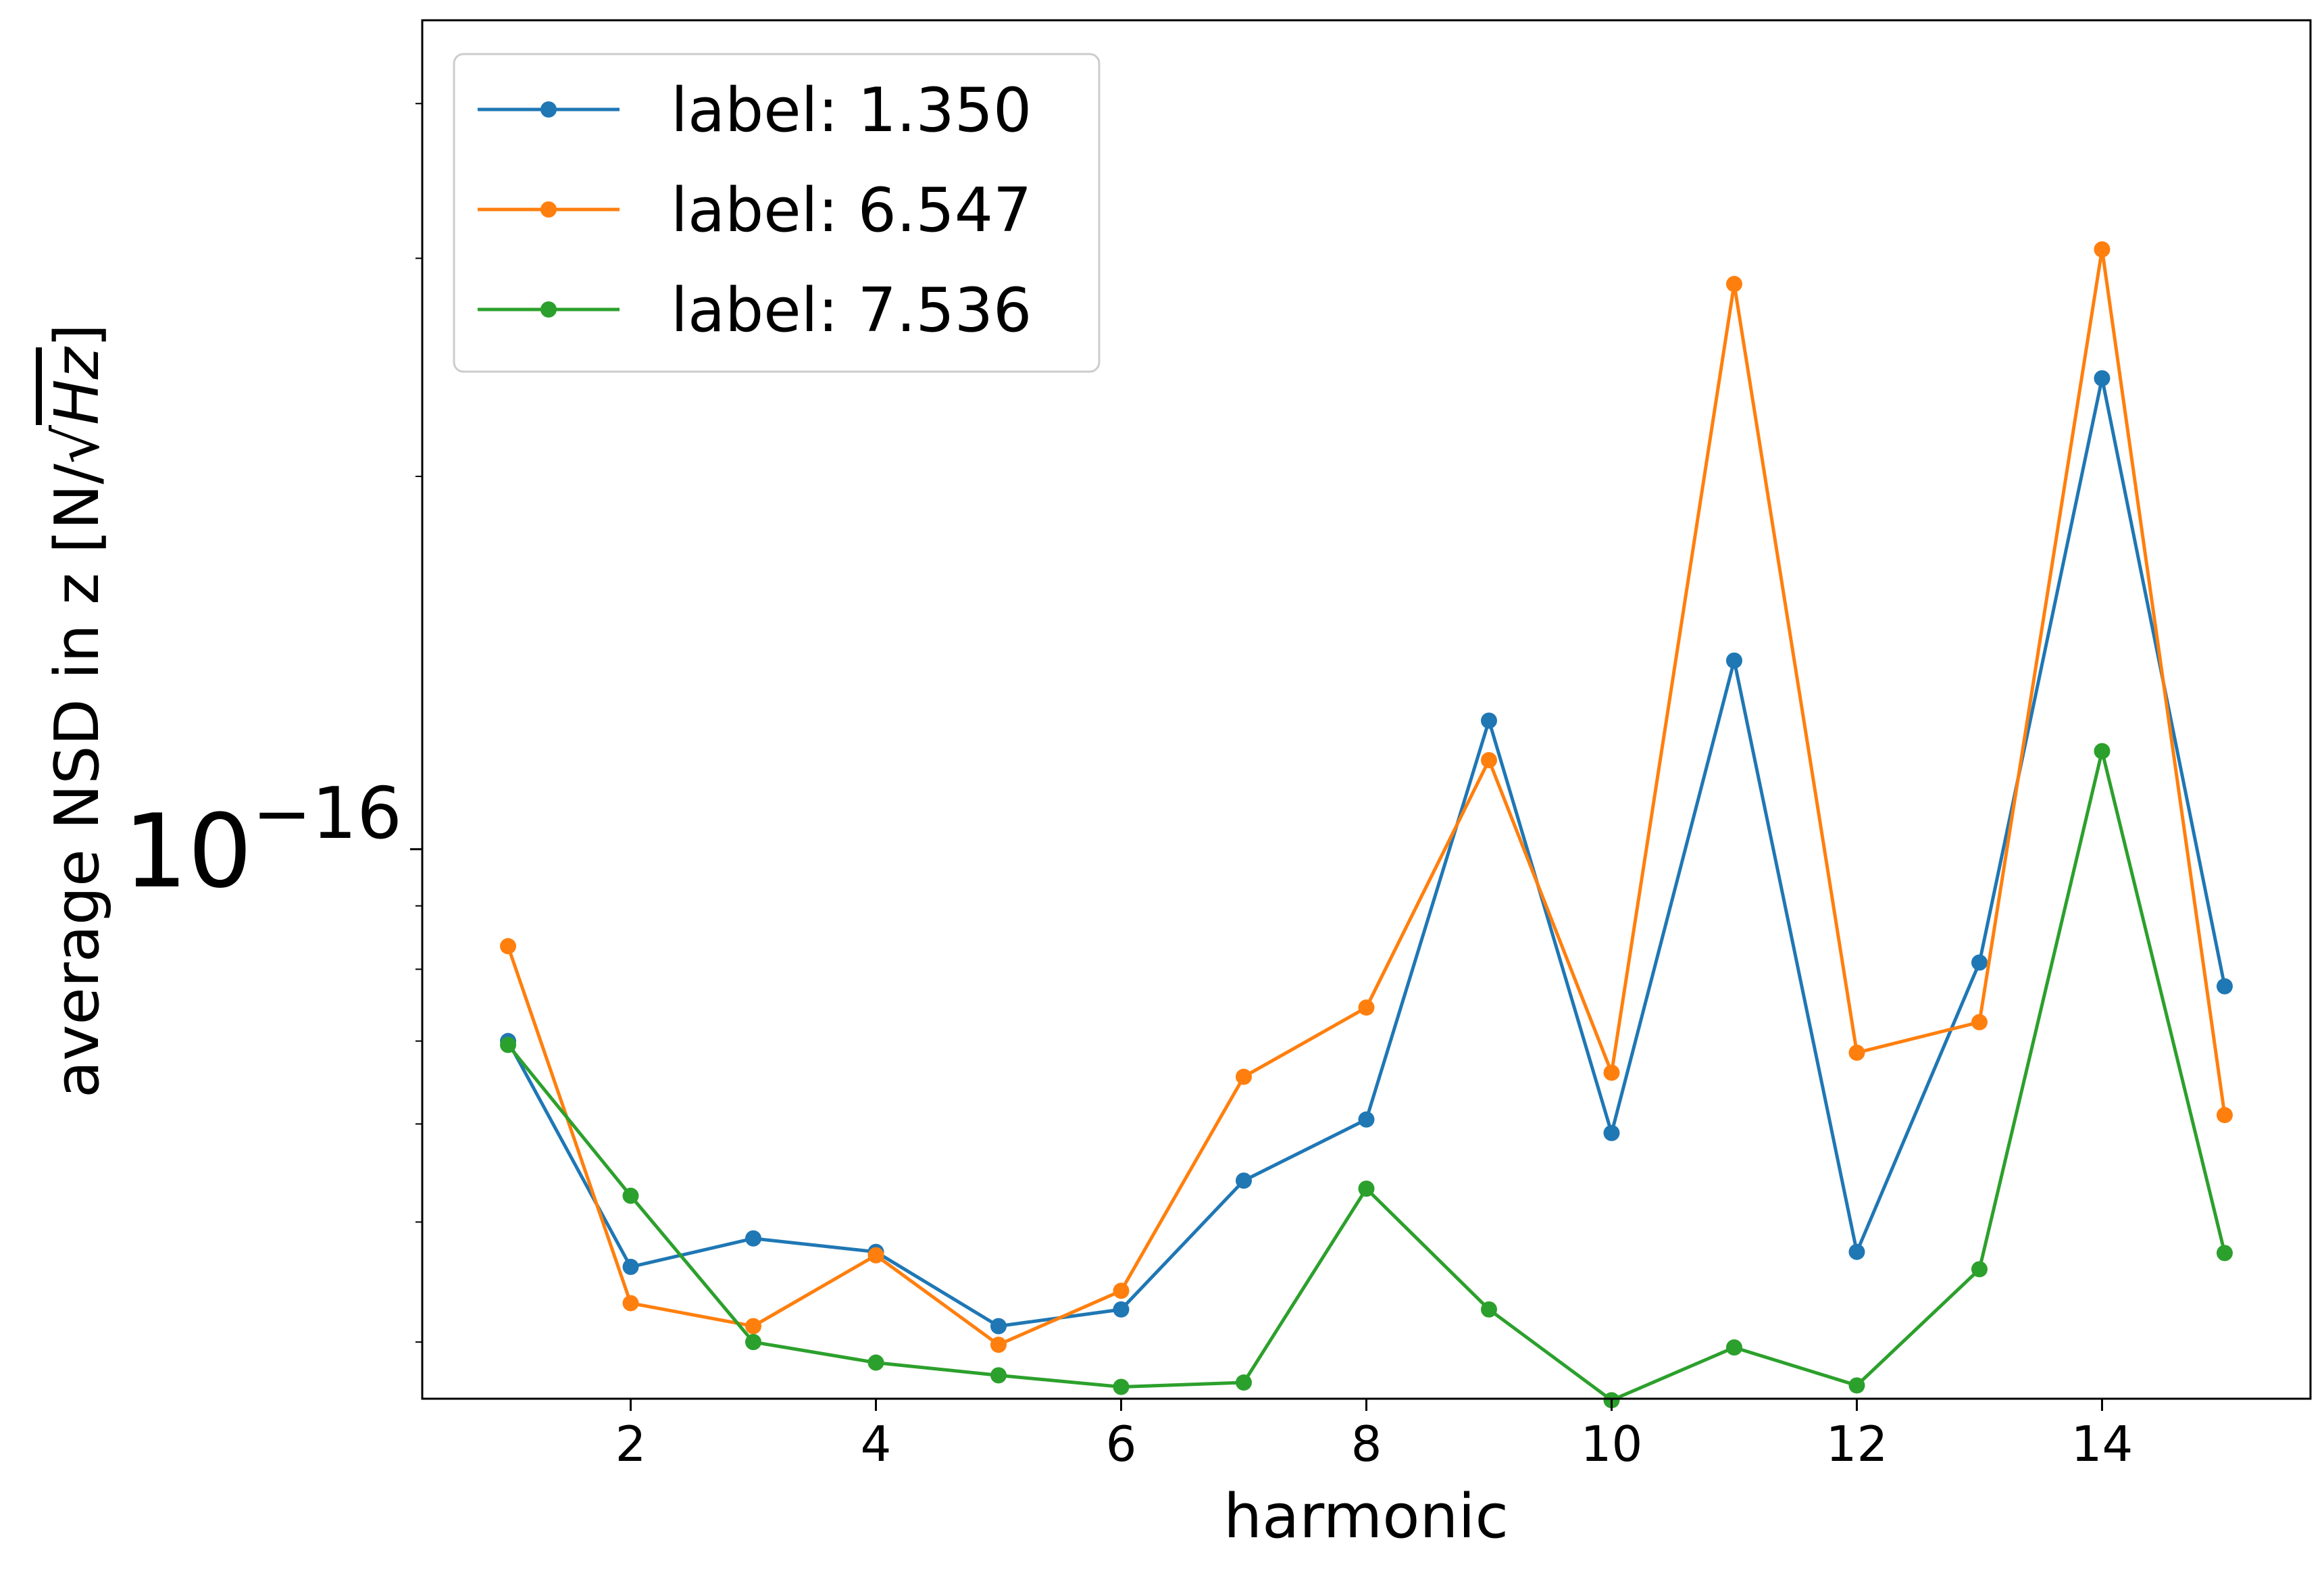 The height and width of the screenshot is (1569, 2324). I want to click on x-tick-label: 2, so click(631, 1444).